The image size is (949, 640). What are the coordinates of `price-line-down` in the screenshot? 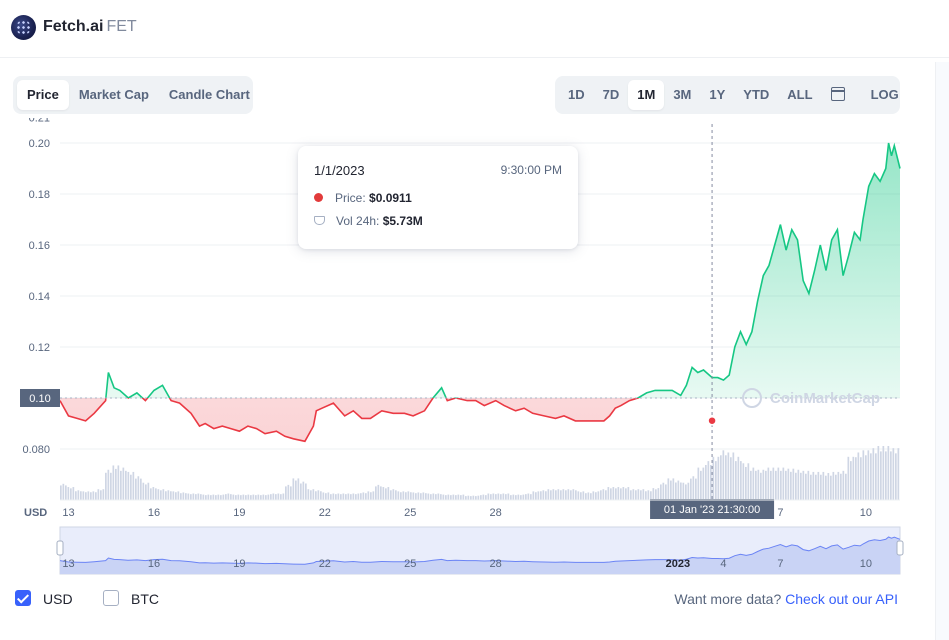 It's located at (349, 420).